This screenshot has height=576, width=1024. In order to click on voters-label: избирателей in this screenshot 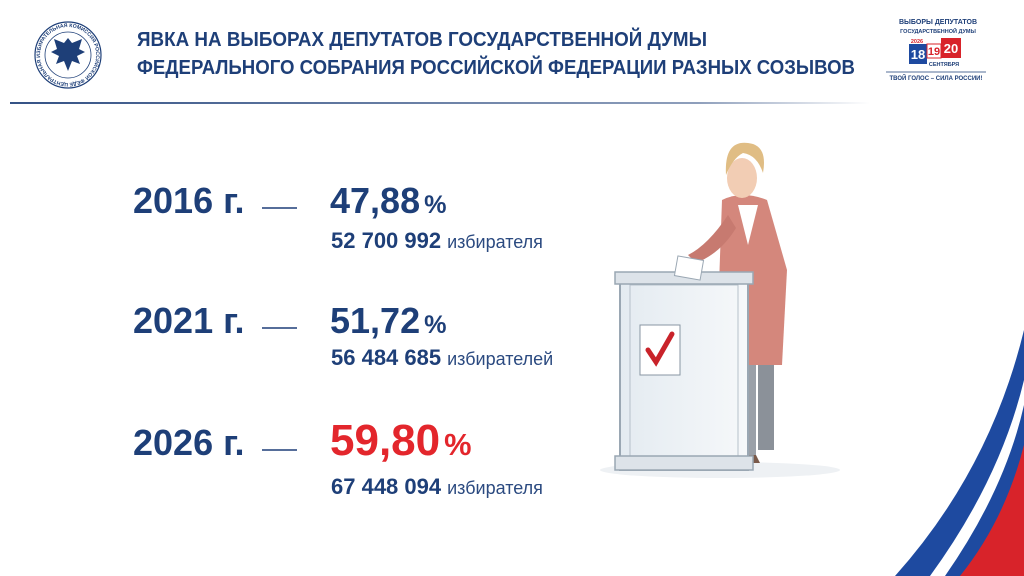, I will do `click(500, 359)`.